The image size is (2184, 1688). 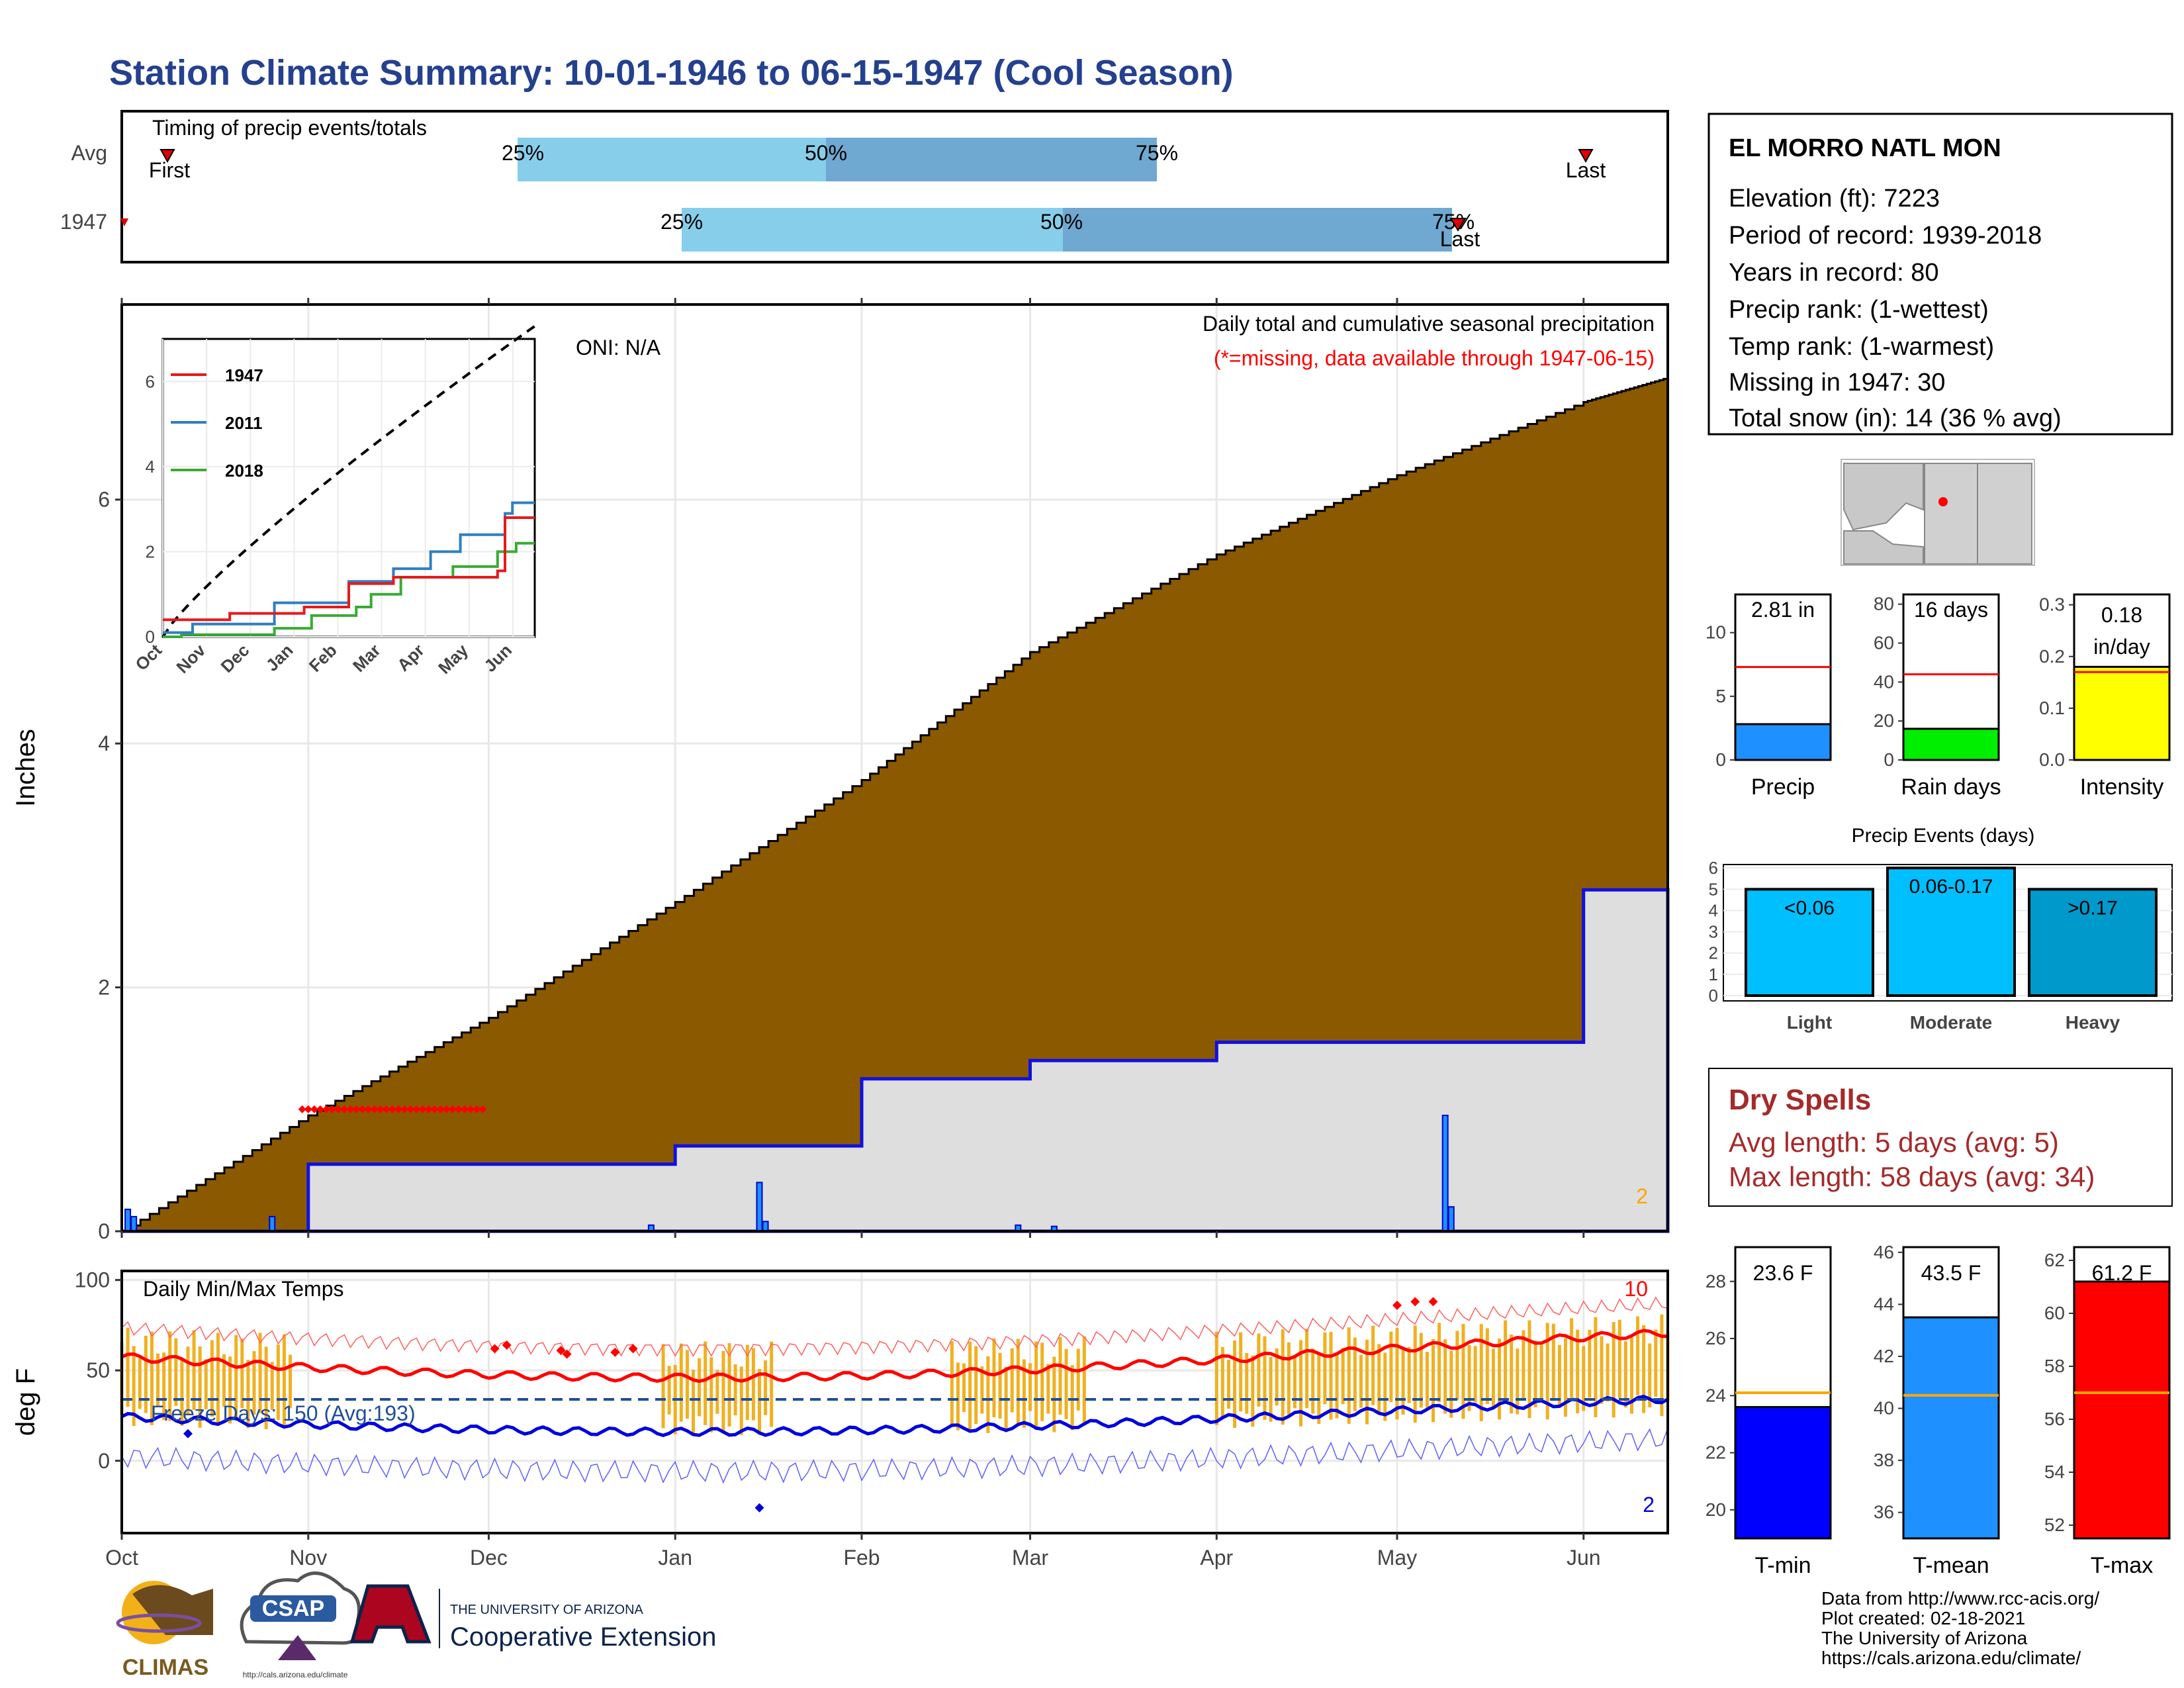 What do you see at coordinates (1837, 383) in the screenshot?
I see `station-line-missing: Missing in 1947: 30` at bounding box center [1837, 383].